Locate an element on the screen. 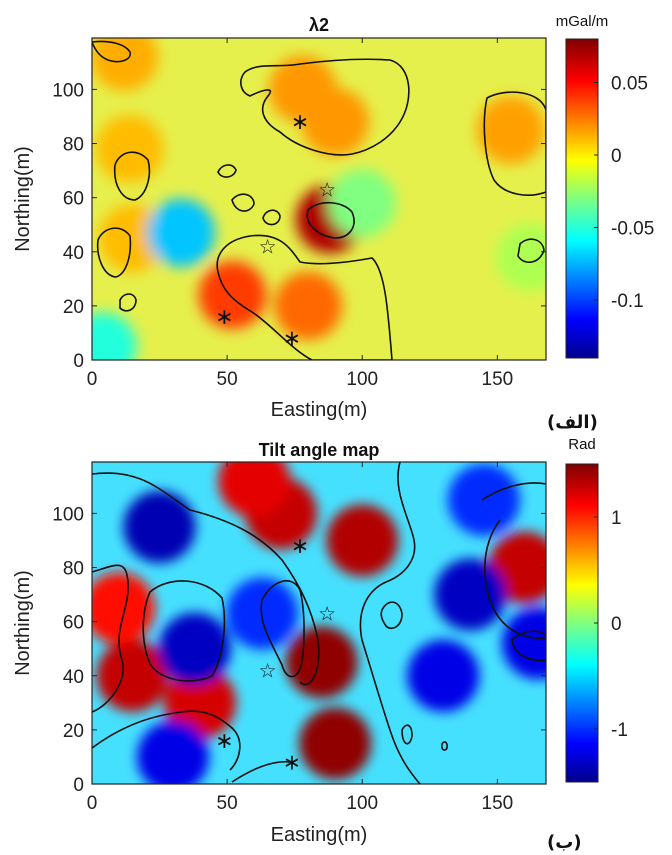 This screenshot has width=672, height=855. tilt-xlabel: Easting(m) is located at coordinates (319, 835).